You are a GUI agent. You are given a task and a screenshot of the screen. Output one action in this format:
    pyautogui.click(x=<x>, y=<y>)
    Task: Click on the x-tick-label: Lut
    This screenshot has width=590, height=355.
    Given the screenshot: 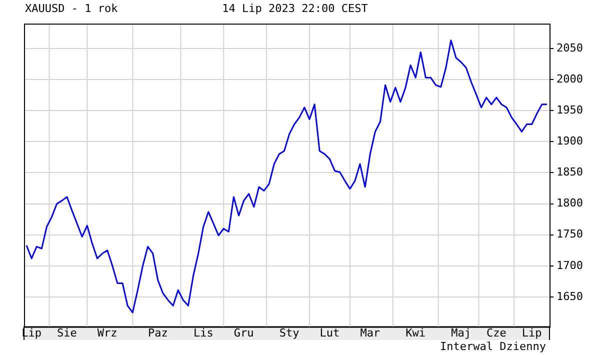 What is the action you would take?
    pyautogui.click(x=330, y=333)
    